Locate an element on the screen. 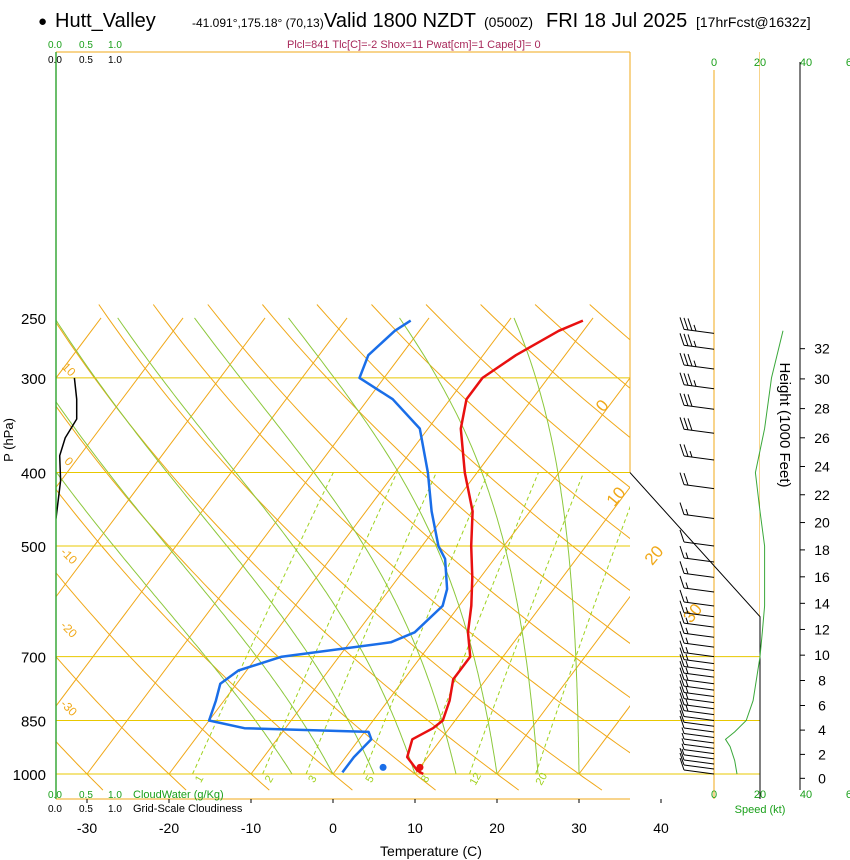 This screenshot has width=850, height=860. cloud-scale-bottom-green-0: 0.0 is located at coordinates (55, 795).